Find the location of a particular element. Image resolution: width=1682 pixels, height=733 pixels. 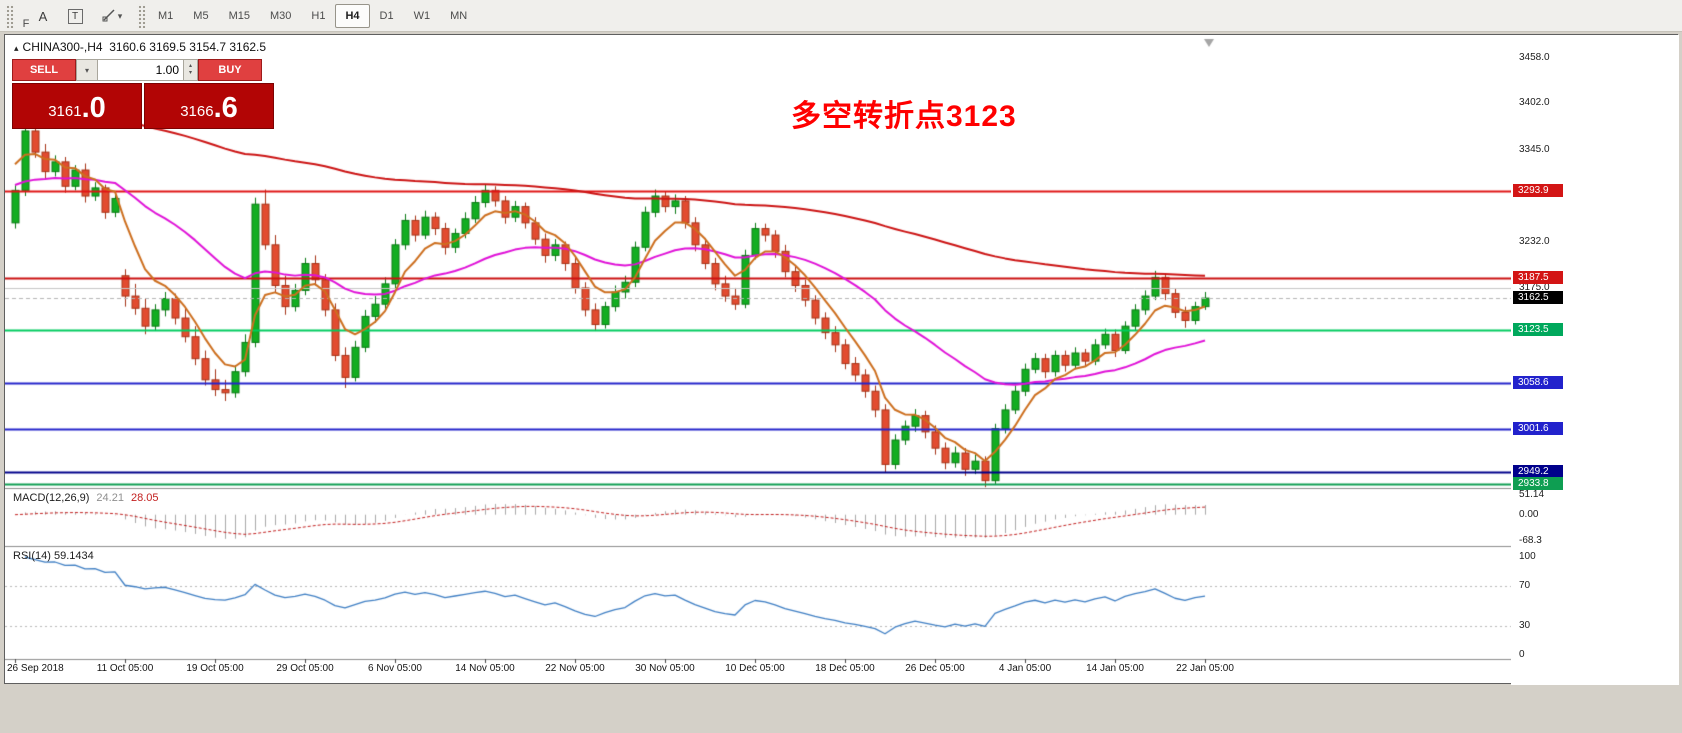

timeframe-m5-button: M5 is located at coordinates (201, 16).